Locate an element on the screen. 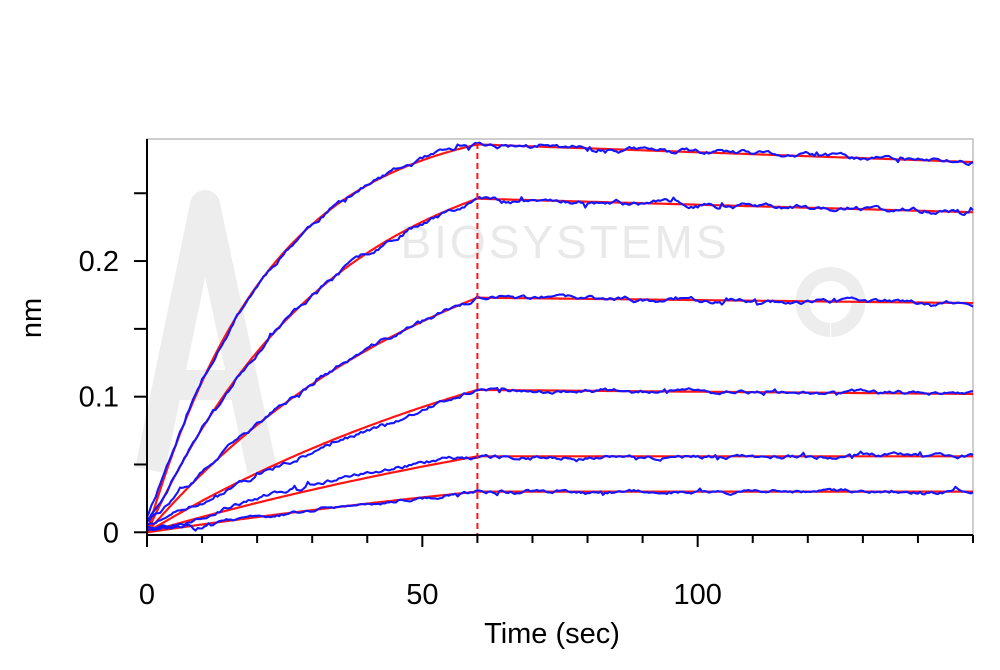 The width and height of the screenshot is (1000, 670). x-axis-label: Time (sec) is located at coordinates (552, 634).